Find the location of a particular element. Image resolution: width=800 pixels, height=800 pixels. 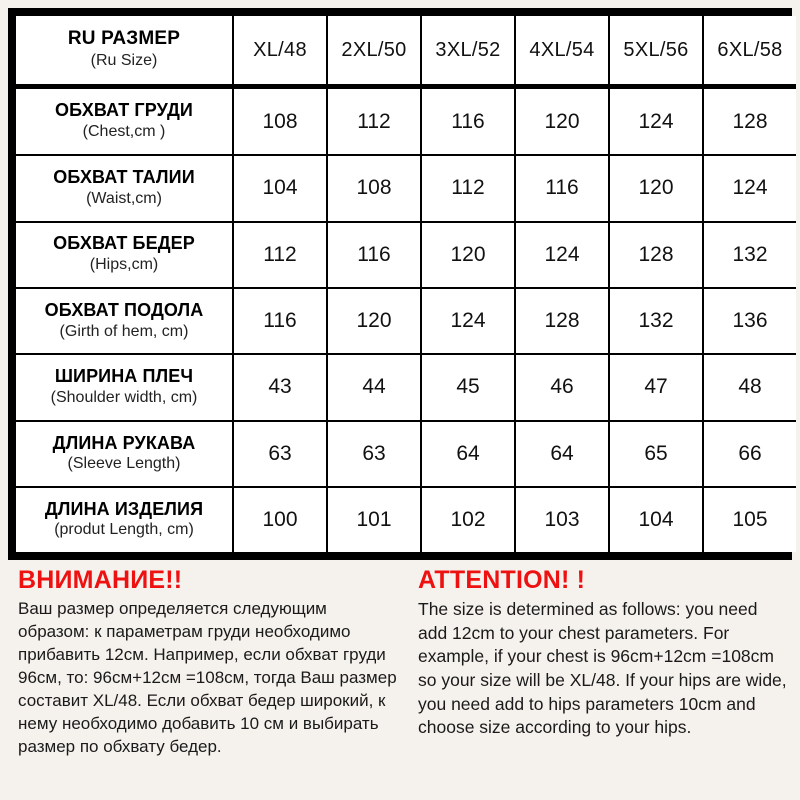

measurement-value: 101 is located at coordinates (374, 520).